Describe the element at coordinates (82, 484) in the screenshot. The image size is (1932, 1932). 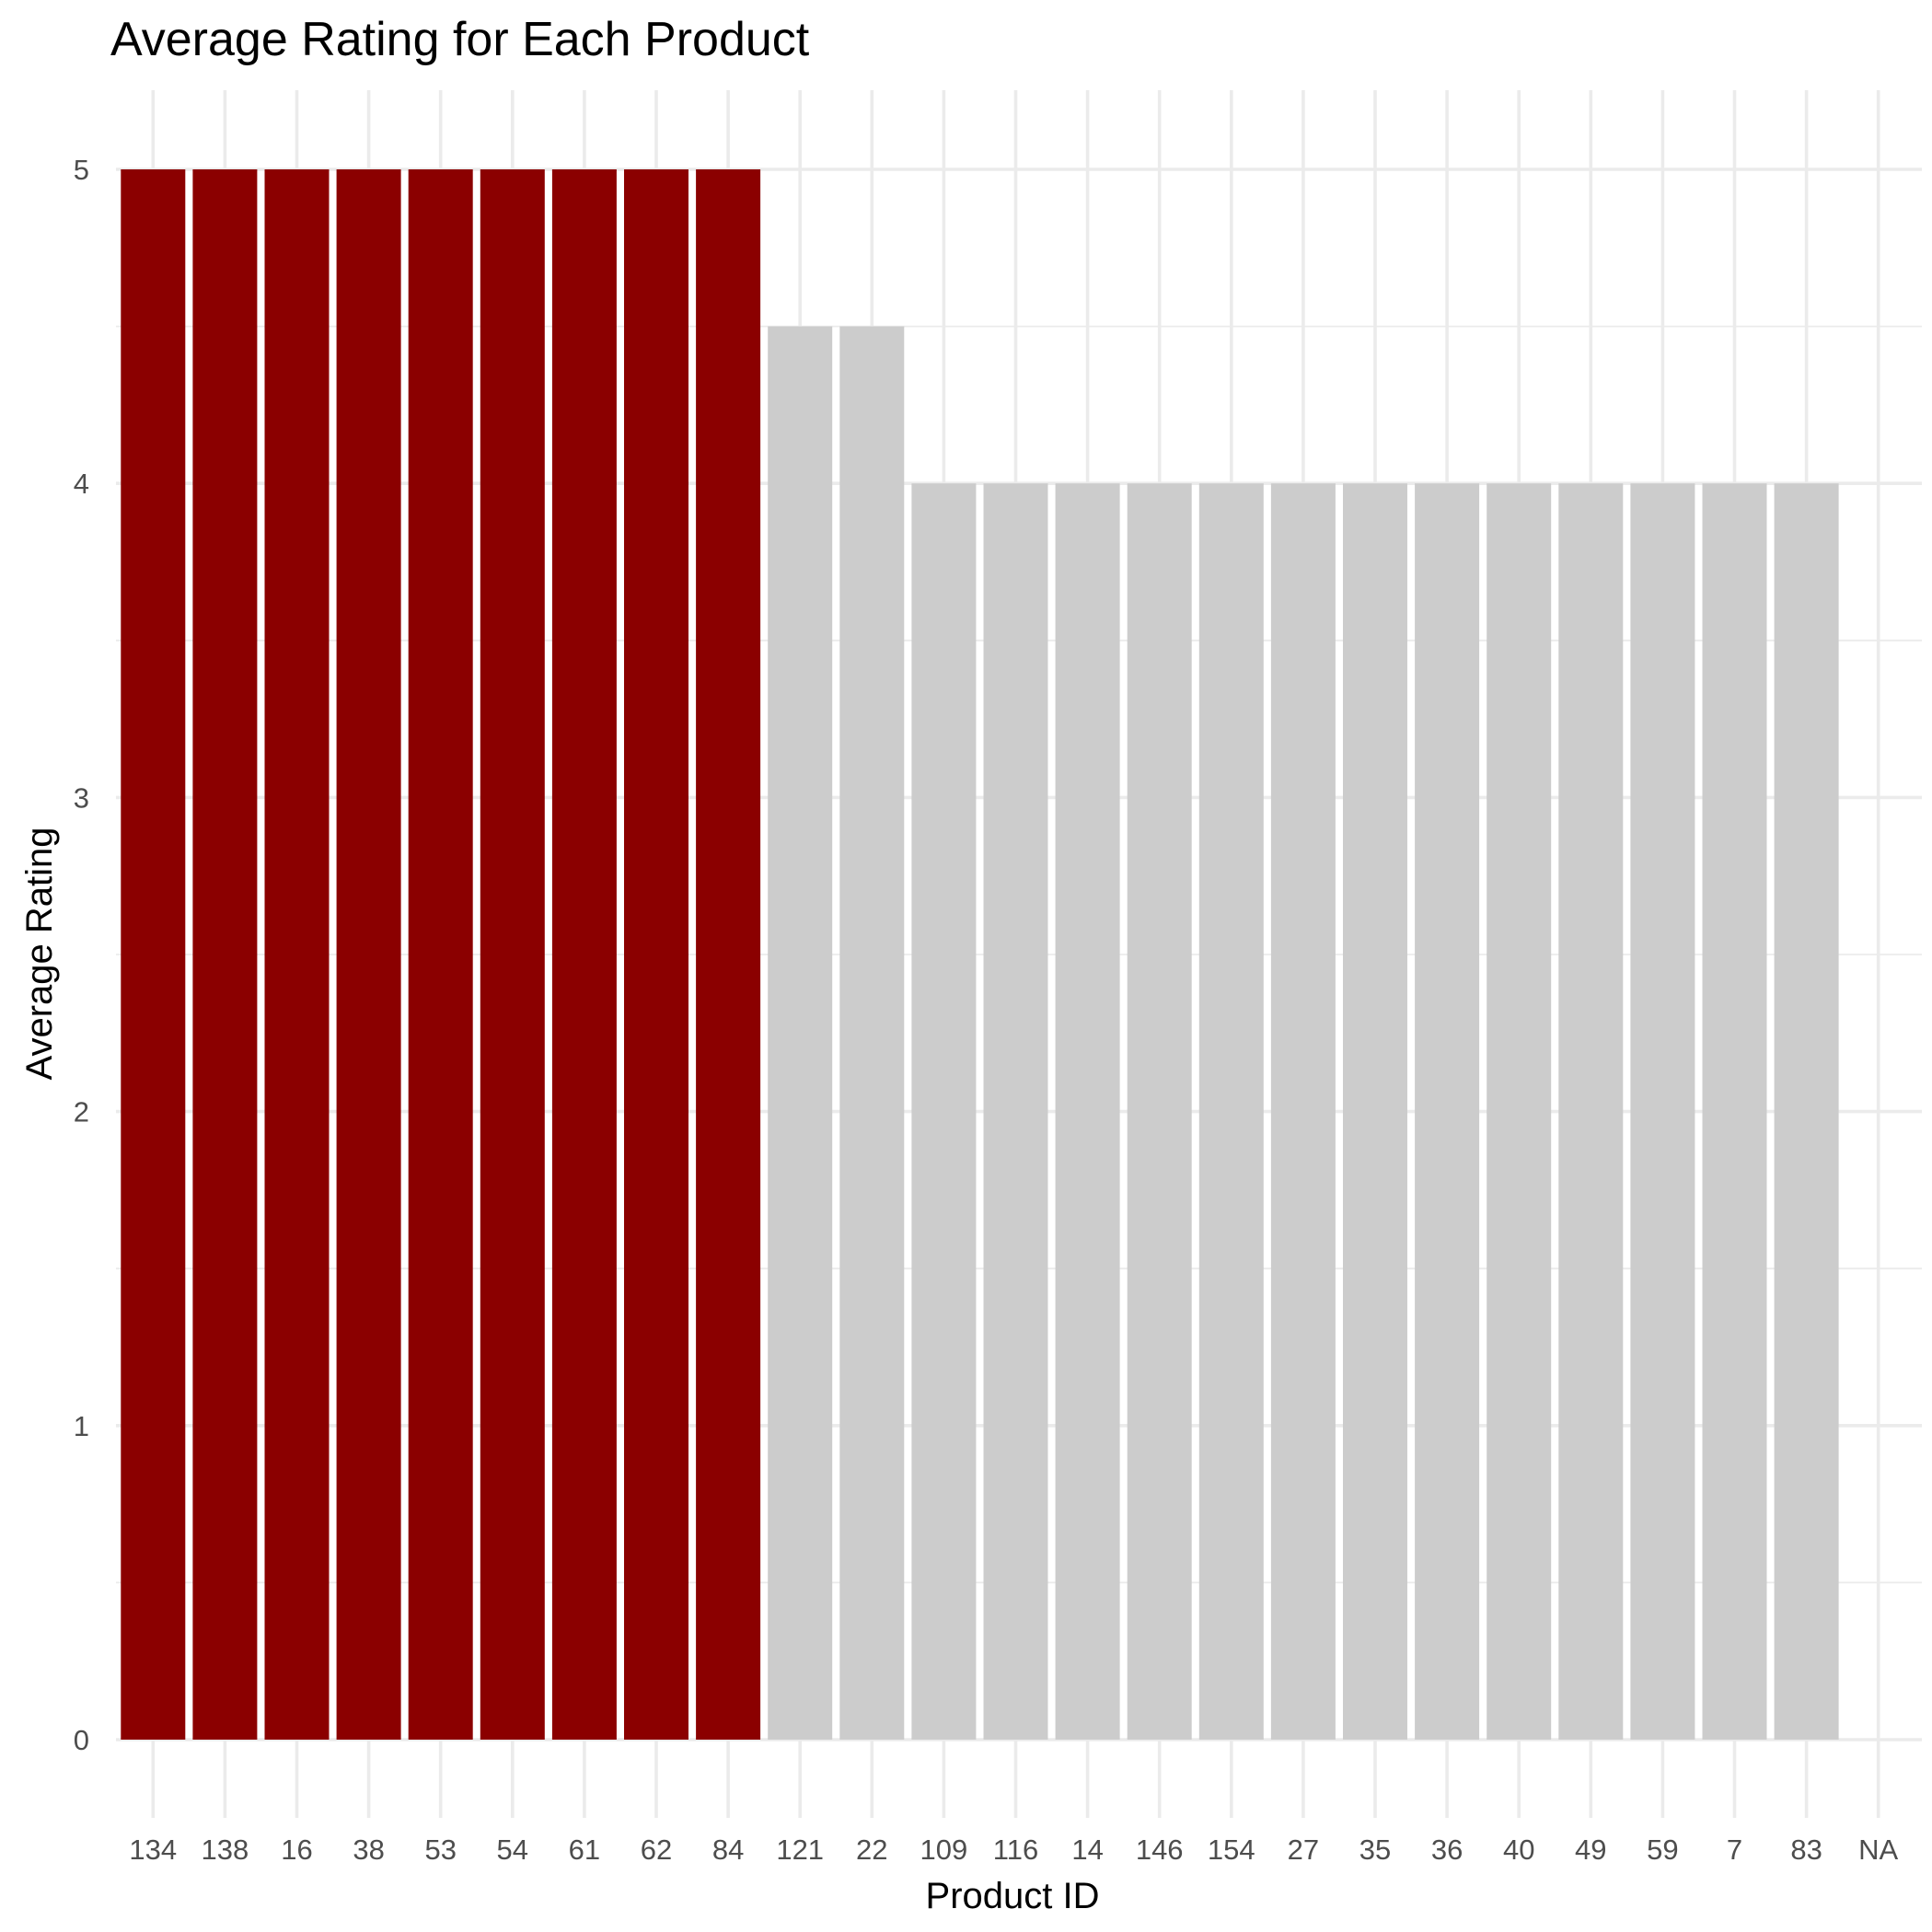
I see `y-tick-label: 4` at that location.